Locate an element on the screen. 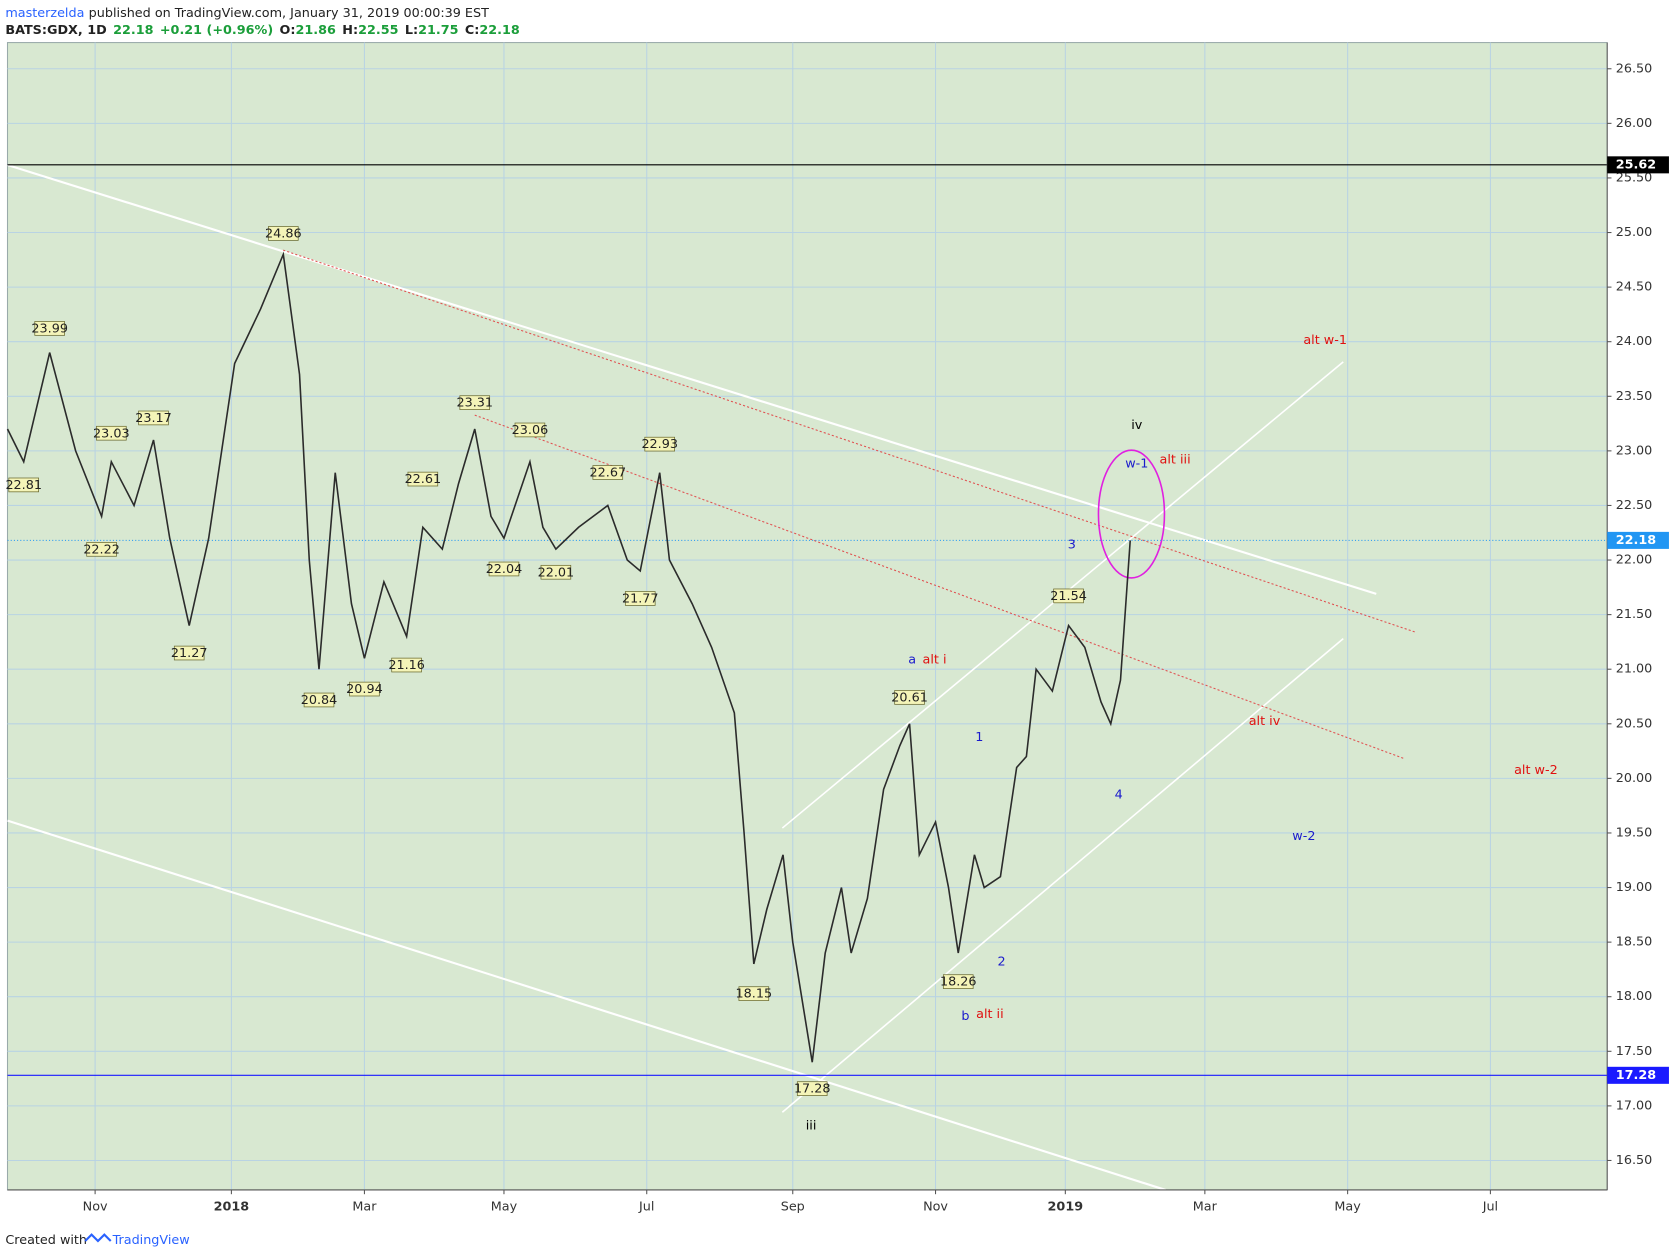 The width and height of the screenshot is (1669, 1257). wave-label: iv is located at coordinates (1137, 425).